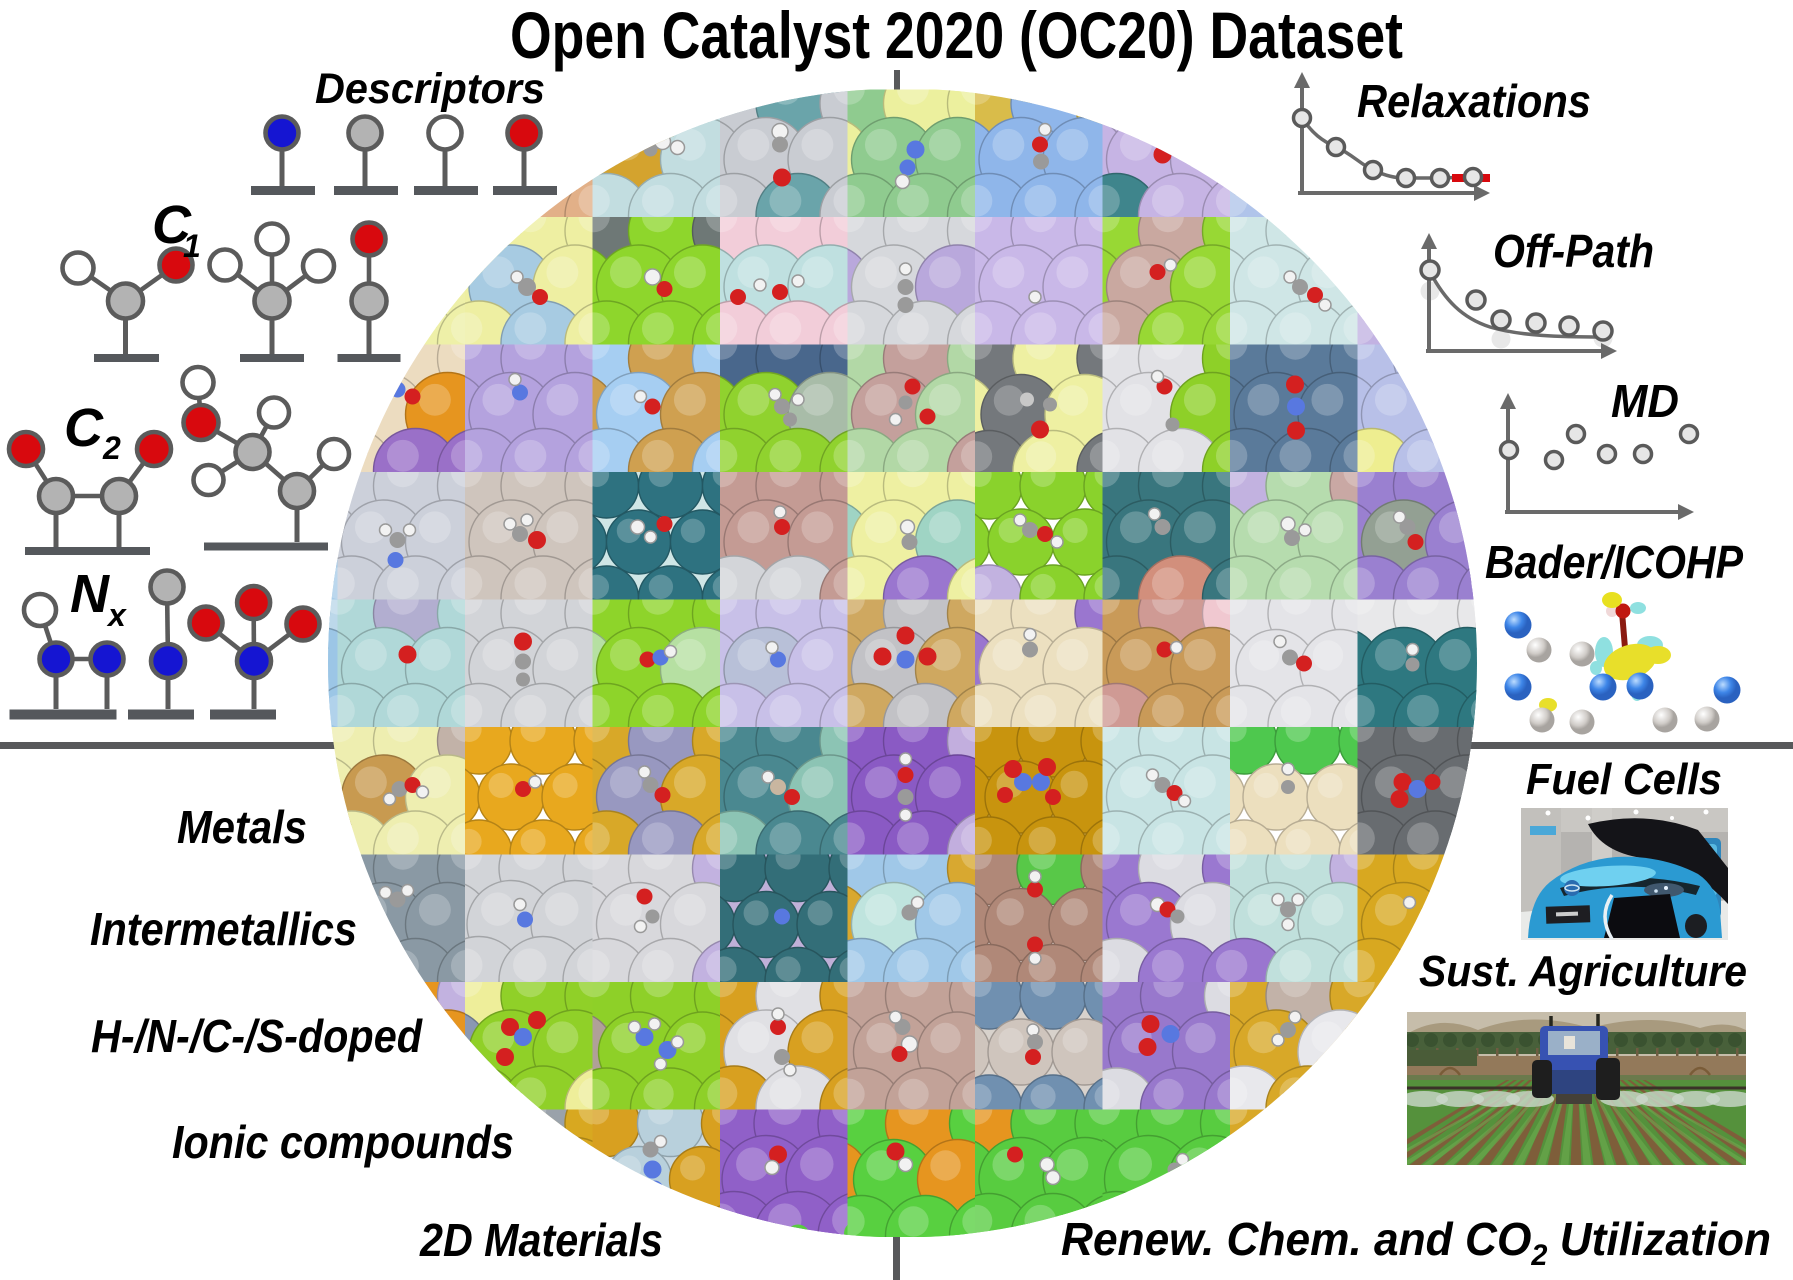  I want to click on svg-text: Ionic compounds, so click(343, 1142).